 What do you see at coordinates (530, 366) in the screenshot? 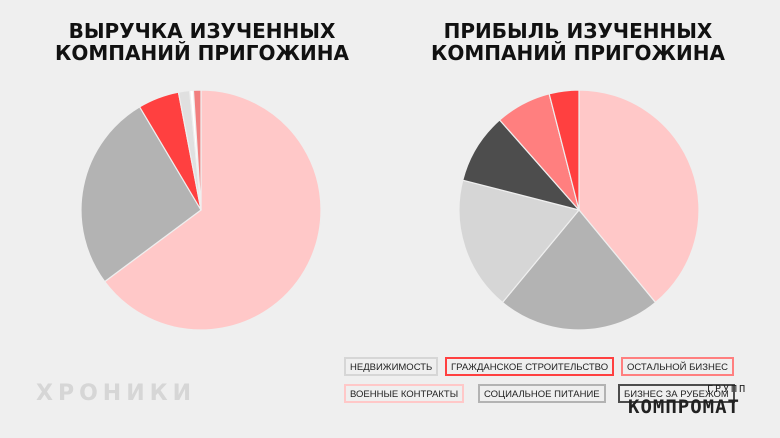
I see `legend-item-construction: ГРАЖДАНСКОЕ СТРОИТЕЛЬСТВО` at bounding box center [530, 366].